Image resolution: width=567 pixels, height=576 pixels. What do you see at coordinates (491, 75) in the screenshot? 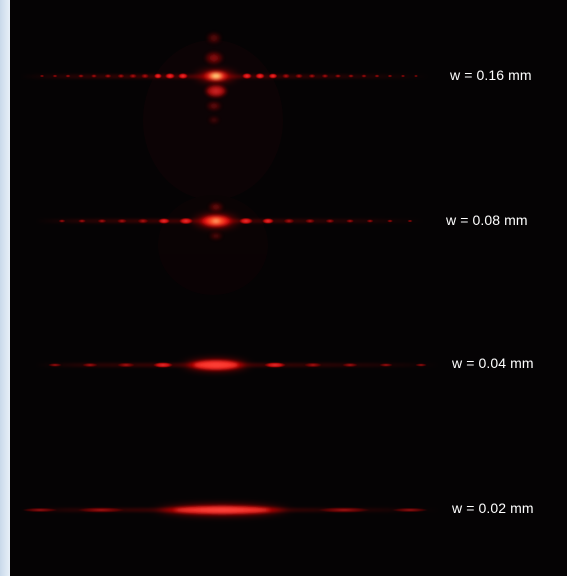
I see `slit-width-label-1: w = 0.16 mm` at bounding box center [491, 75].